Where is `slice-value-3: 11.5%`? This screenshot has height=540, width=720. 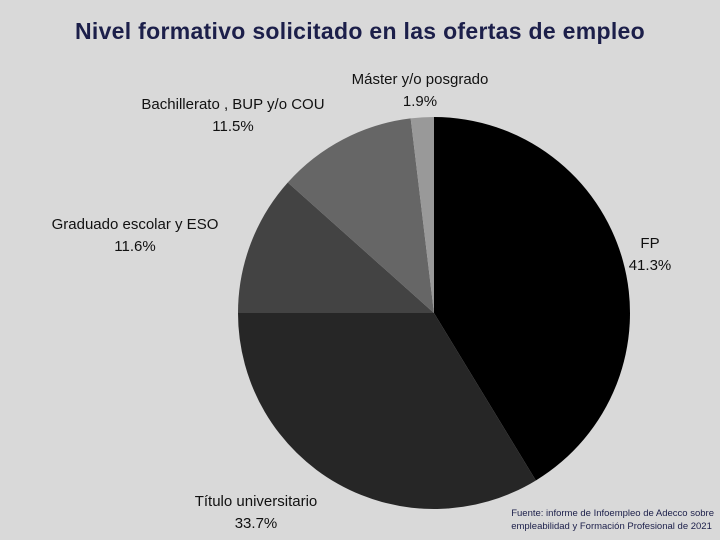
slice-value-3: 11.5% is located at coordinates (232, 126).